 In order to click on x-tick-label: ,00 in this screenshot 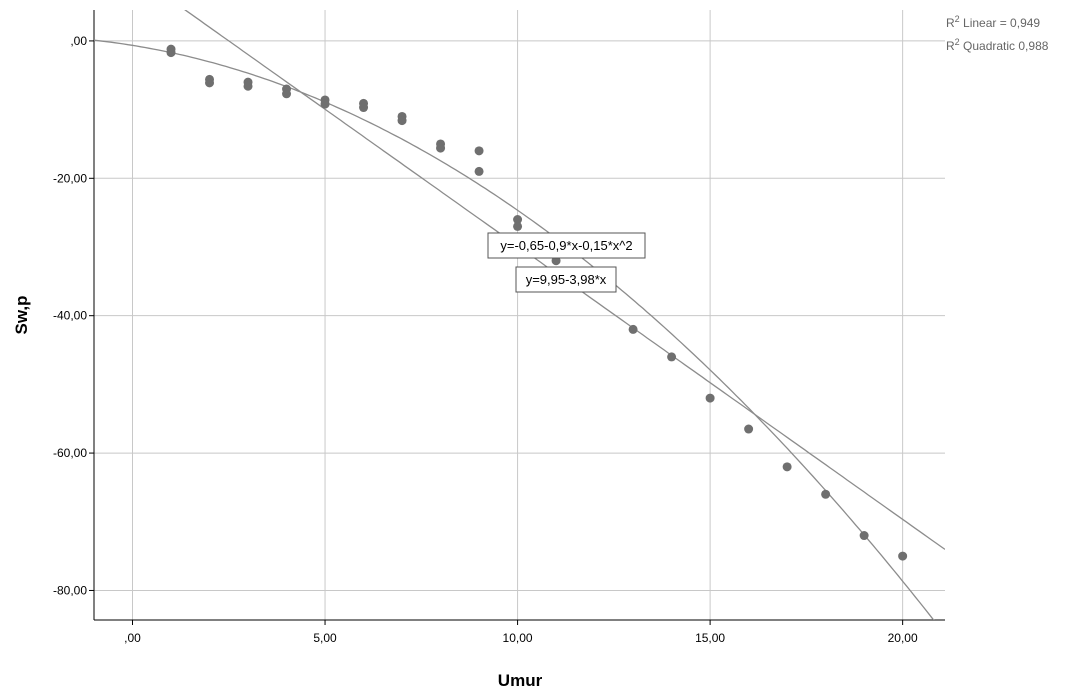, I will do `click(132, 638)`.